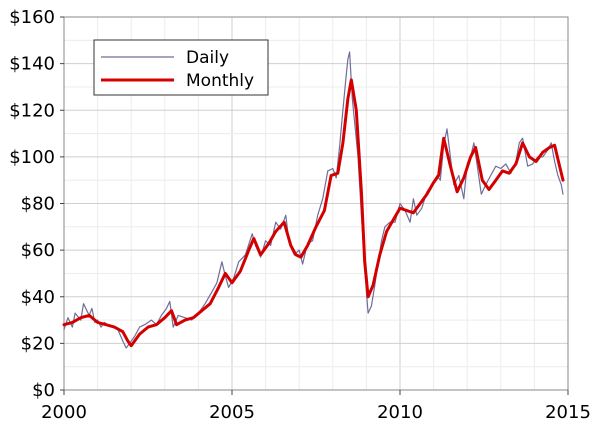 This screenshot has width=600, height=428. Describe the element at coordinates (32, 157) in the screenshot. I see `y-tick-label: $100` at that location.